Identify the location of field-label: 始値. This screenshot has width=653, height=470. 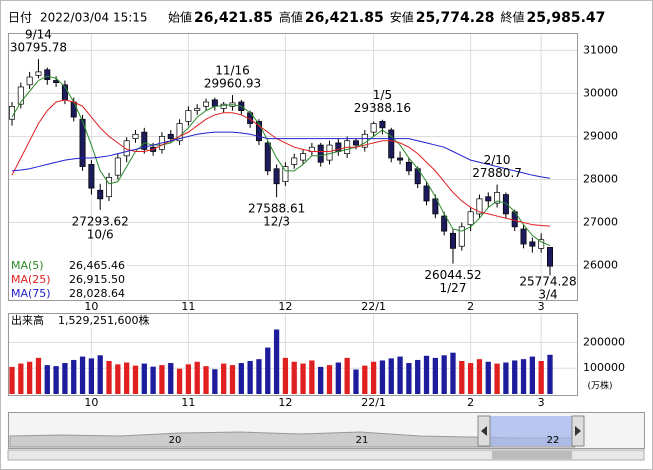
(180, 17).